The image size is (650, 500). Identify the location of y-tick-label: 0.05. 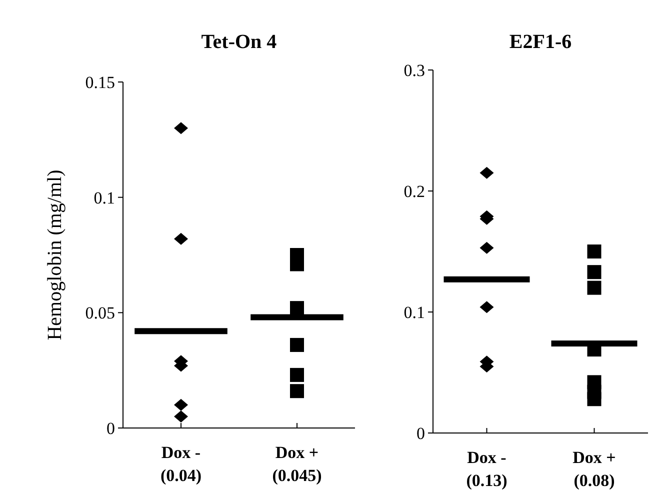
(100, 313).